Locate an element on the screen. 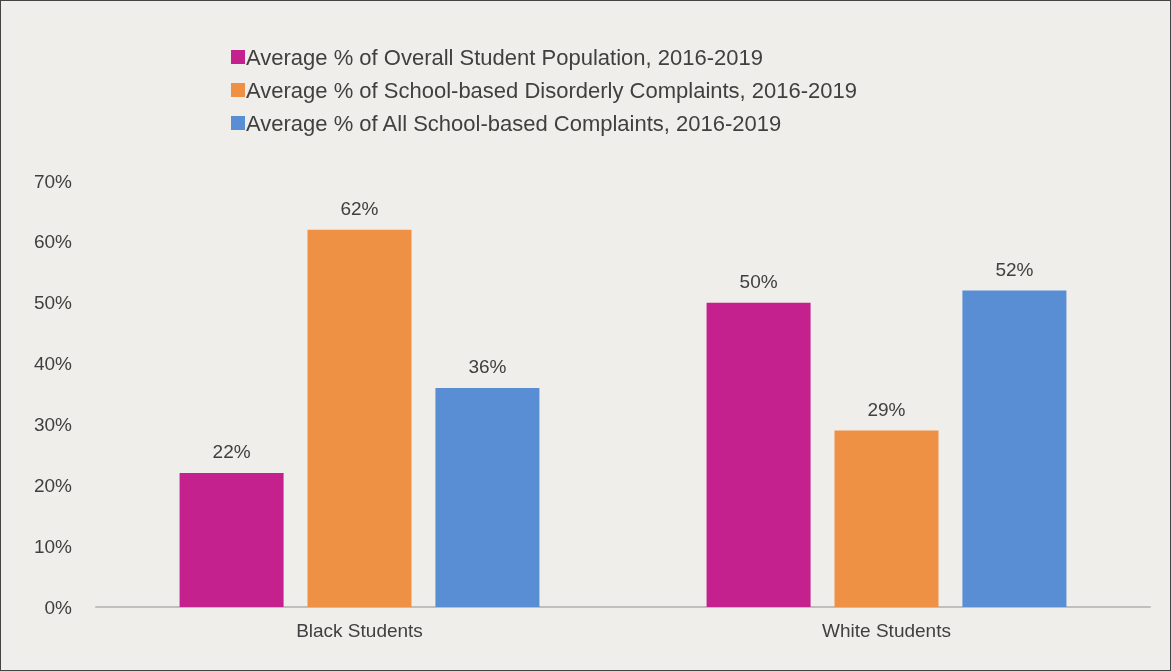 The image size is (1171, 671). data-label: 52% is located at coordinates (1014, 269).